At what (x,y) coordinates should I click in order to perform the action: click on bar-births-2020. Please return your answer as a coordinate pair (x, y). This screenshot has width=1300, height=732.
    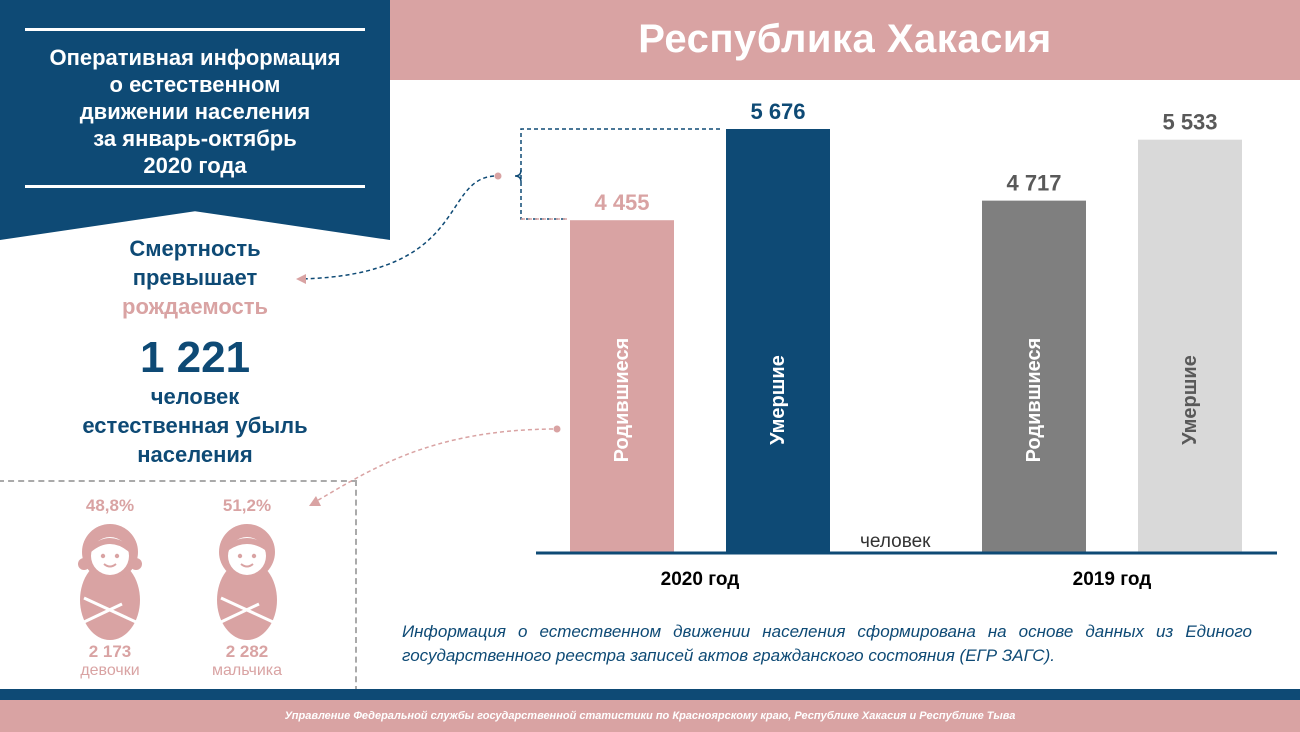
    Looking at the image, I should click on (622, 387).